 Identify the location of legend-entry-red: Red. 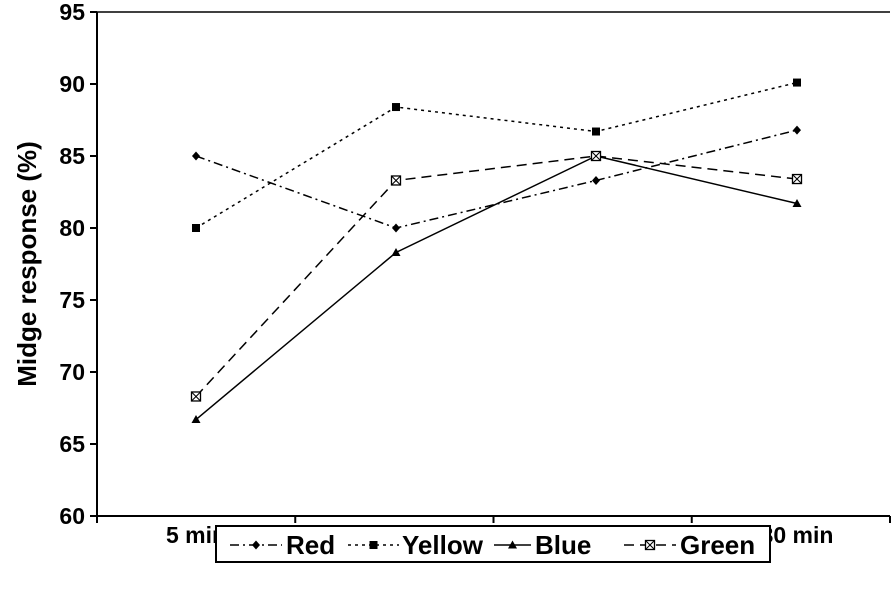
(282, 545).